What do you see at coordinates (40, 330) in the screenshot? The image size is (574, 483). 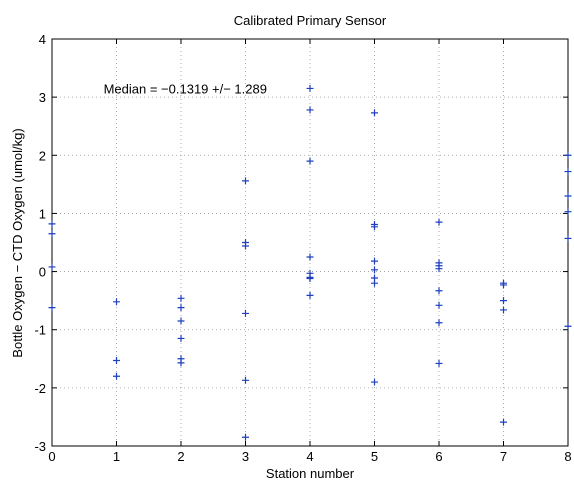 I see `y-tick-label: -1` at bounding box center [40, 330].